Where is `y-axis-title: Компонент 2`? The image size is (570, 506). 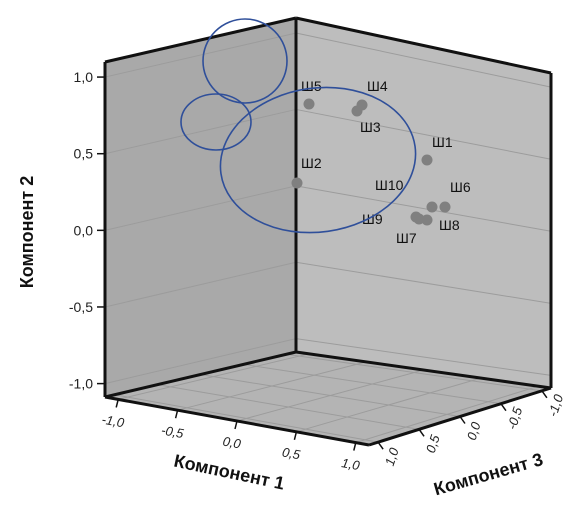 y-axis-title: Компонент 2 is located at coordinates (27, 232).